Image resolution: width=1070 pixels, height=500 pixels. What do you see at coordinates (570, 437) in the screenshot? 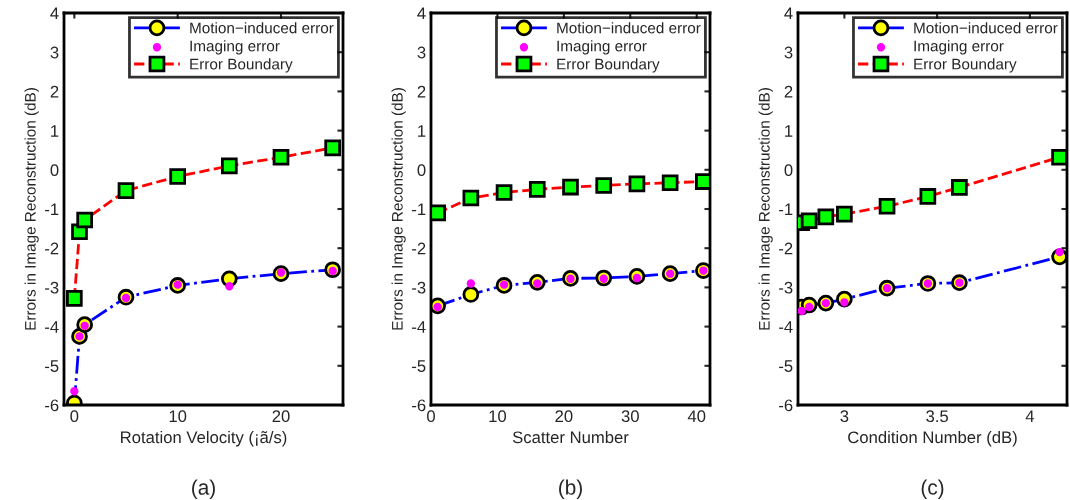
I see `x-axis-title: Scatter Number` at bounding box center [570, 437].